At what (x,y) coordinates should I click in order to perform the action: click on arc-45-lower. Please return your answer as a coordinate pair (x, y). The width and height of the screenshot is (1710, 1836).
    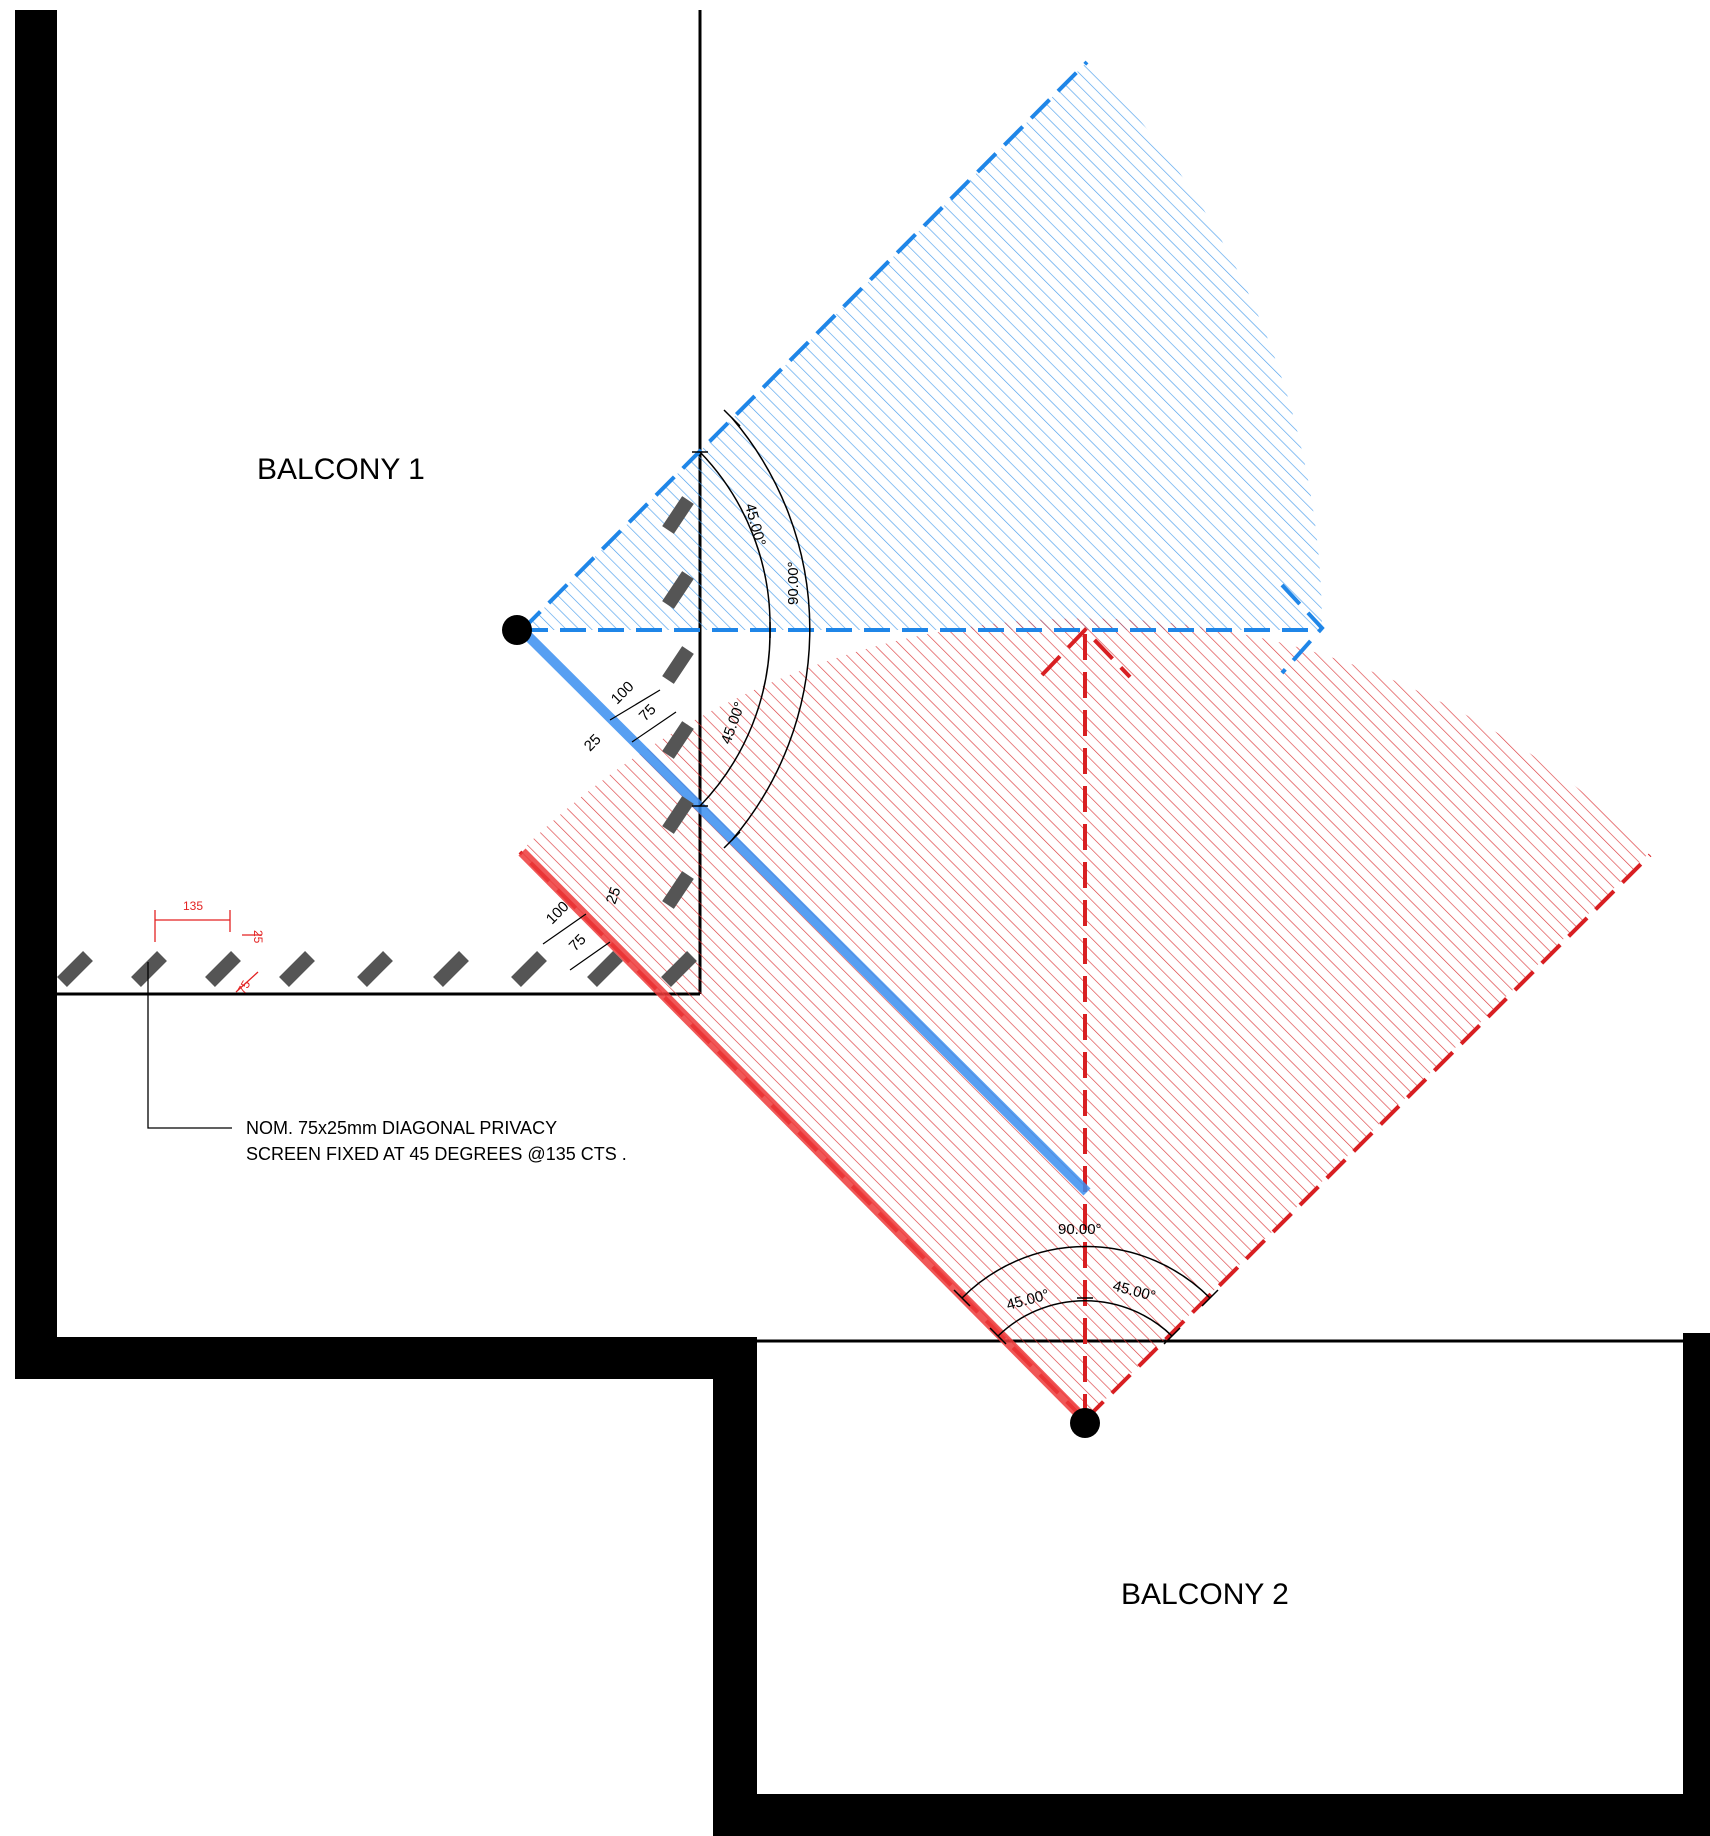
    Looking at the image, I should click on (735, 718).